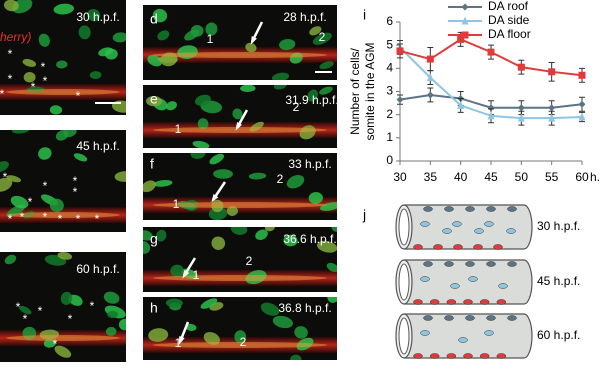  What do you see at coordinates (154, 99) in the screenshot?
I see `panel-letter: e` at bounding box center [154, 99].